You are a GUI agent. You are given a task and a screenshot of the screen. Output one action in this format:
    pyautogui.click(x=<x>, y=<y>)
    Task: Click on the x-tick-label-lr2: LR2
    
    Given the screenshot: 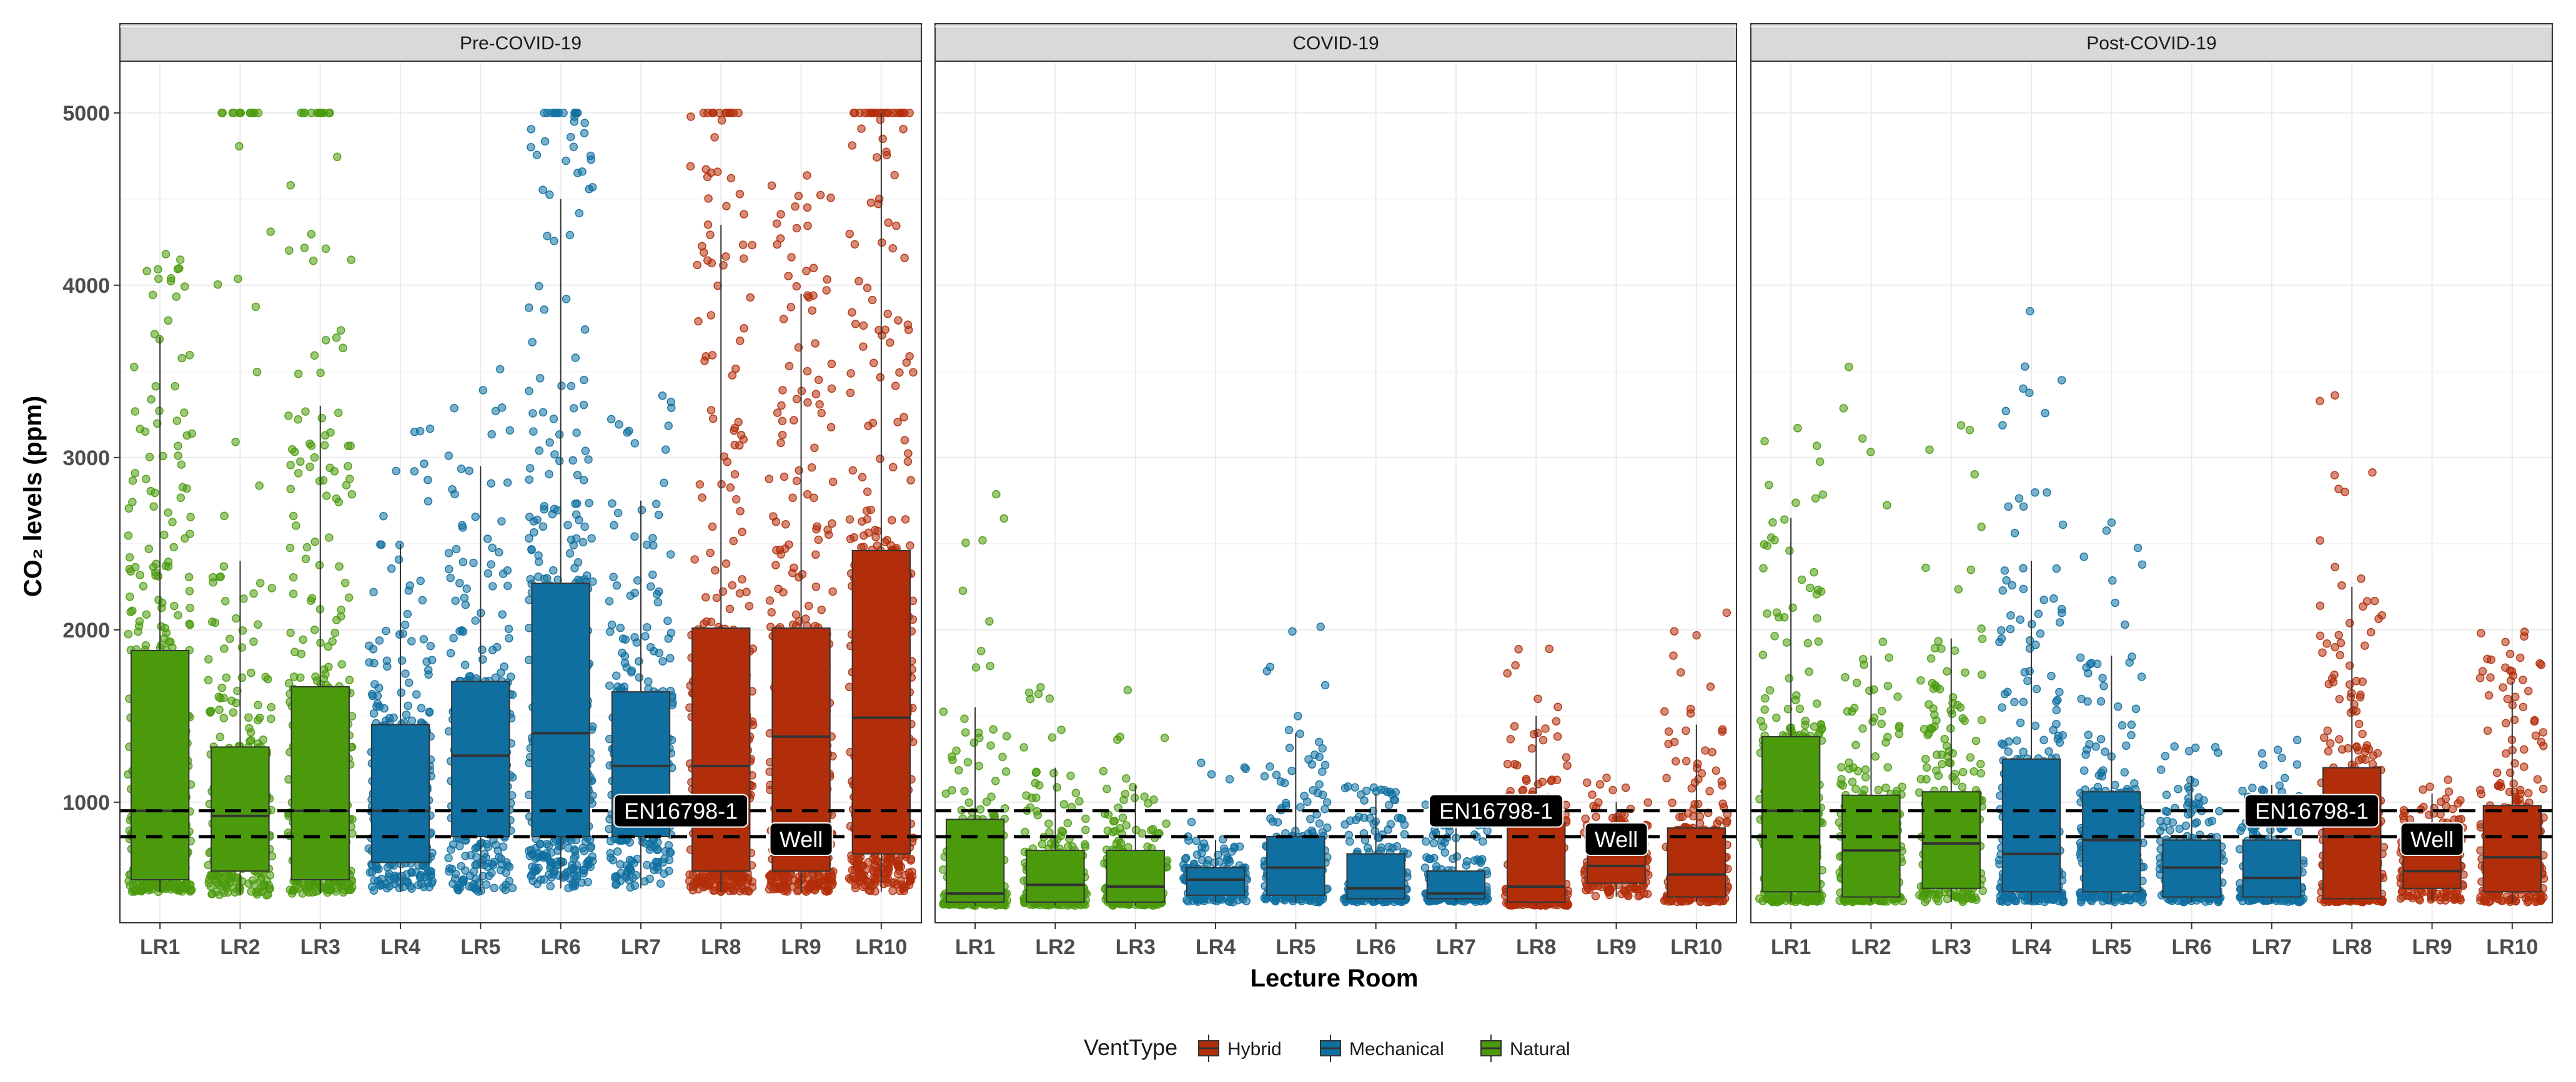 What is the action you would take?
    pyautogui.click(x=240, y=947)
    